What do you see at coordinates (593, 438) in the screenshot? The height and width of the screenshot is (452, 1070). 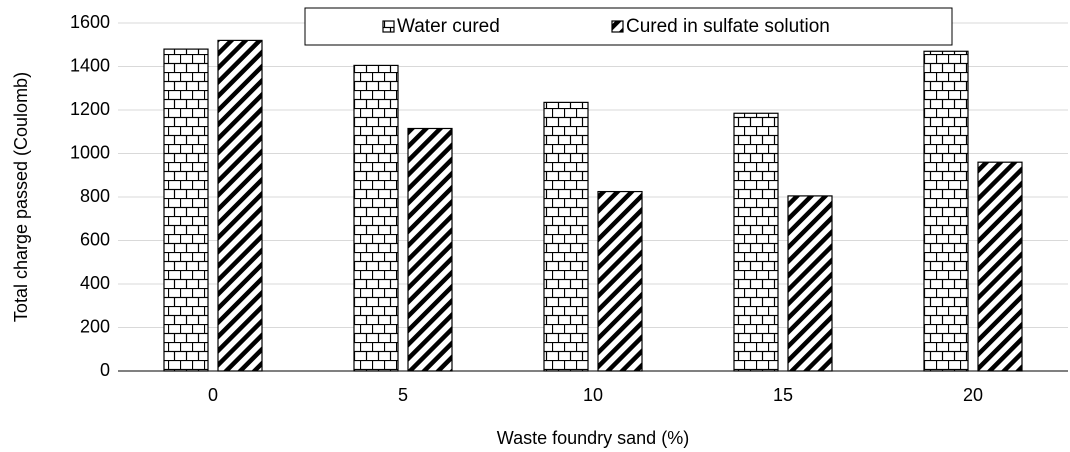 I see `x-axis-title: Waste foundry sand (%)` at bounding box center [593, 438].